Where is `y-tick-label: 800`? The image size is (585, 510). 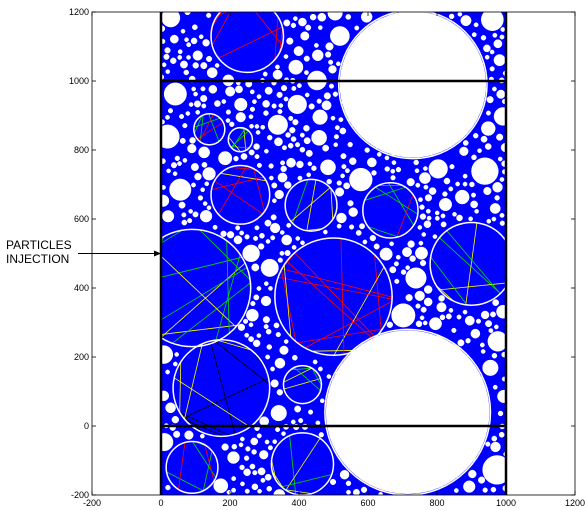
y-tick-label: 800 is located at coordinates (81, 150).